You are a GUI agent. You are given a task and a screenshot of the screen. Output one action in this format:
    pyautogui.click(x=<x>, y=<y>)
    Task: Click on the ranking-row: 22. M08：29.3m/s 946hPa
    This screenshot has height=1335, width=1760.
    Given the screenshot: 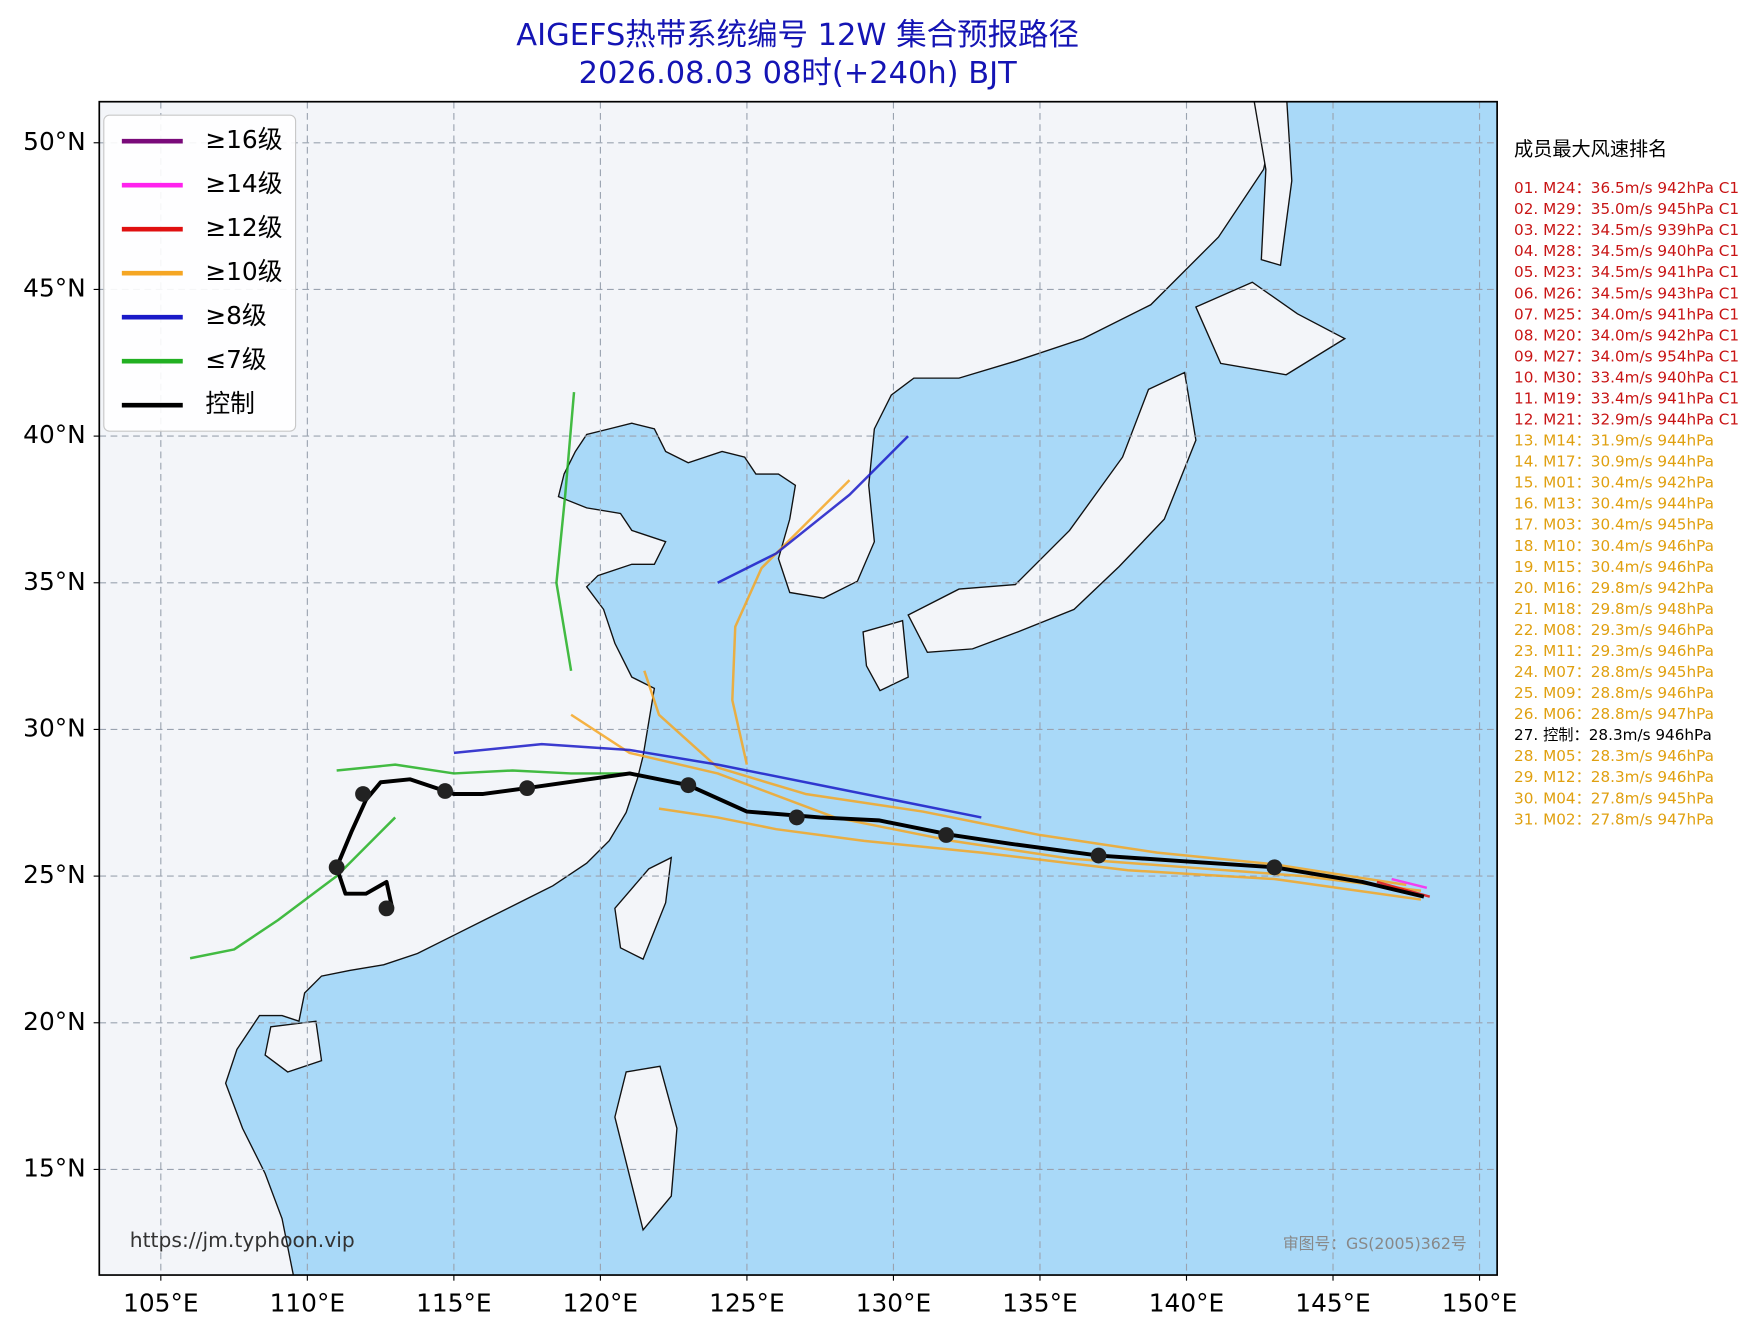 What is the action you would take?
    pyautogui.click(x=1614, y=630)
    